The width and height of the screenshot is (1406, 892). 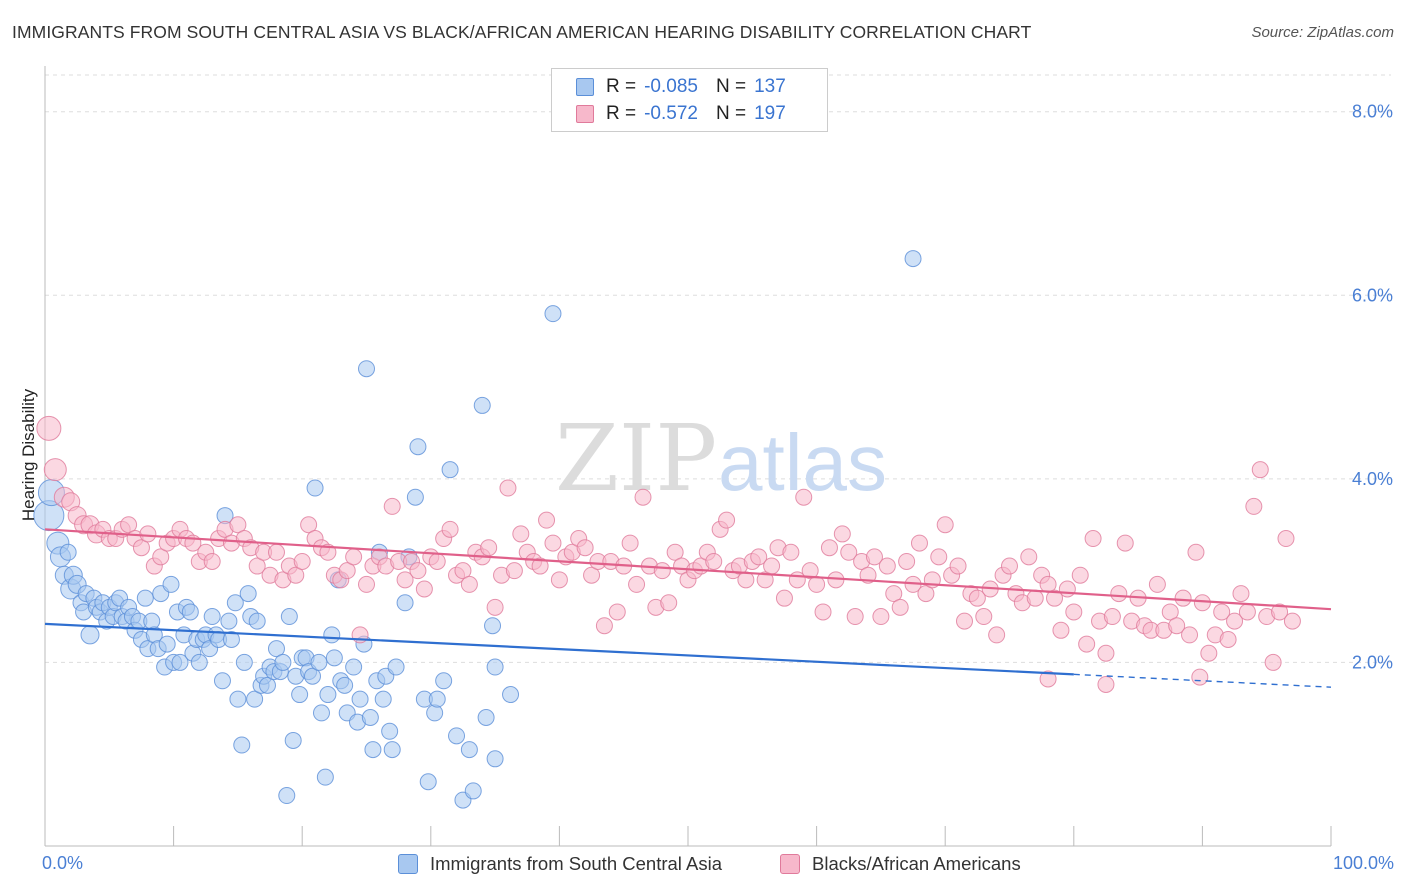 What do you see at coordinates (770, 86) in the screenshot?
I see `legend-n-value: 137` at bounding box center [770, 86].